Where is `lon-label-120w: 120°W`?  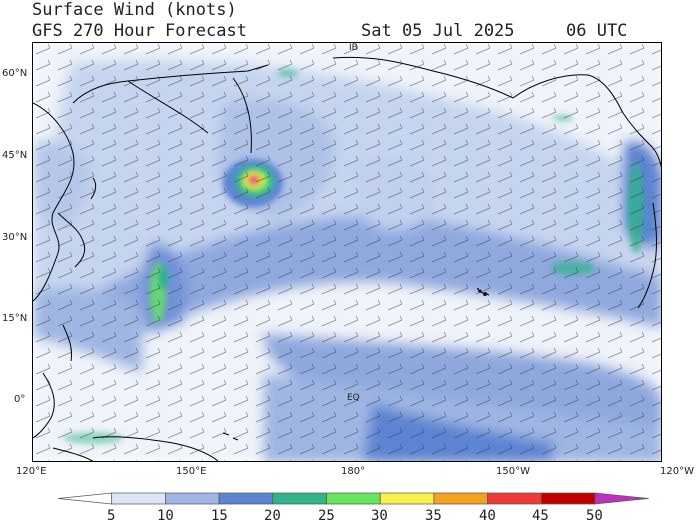
lon-label-120w: 120°W is located at coordinates (677, 471).